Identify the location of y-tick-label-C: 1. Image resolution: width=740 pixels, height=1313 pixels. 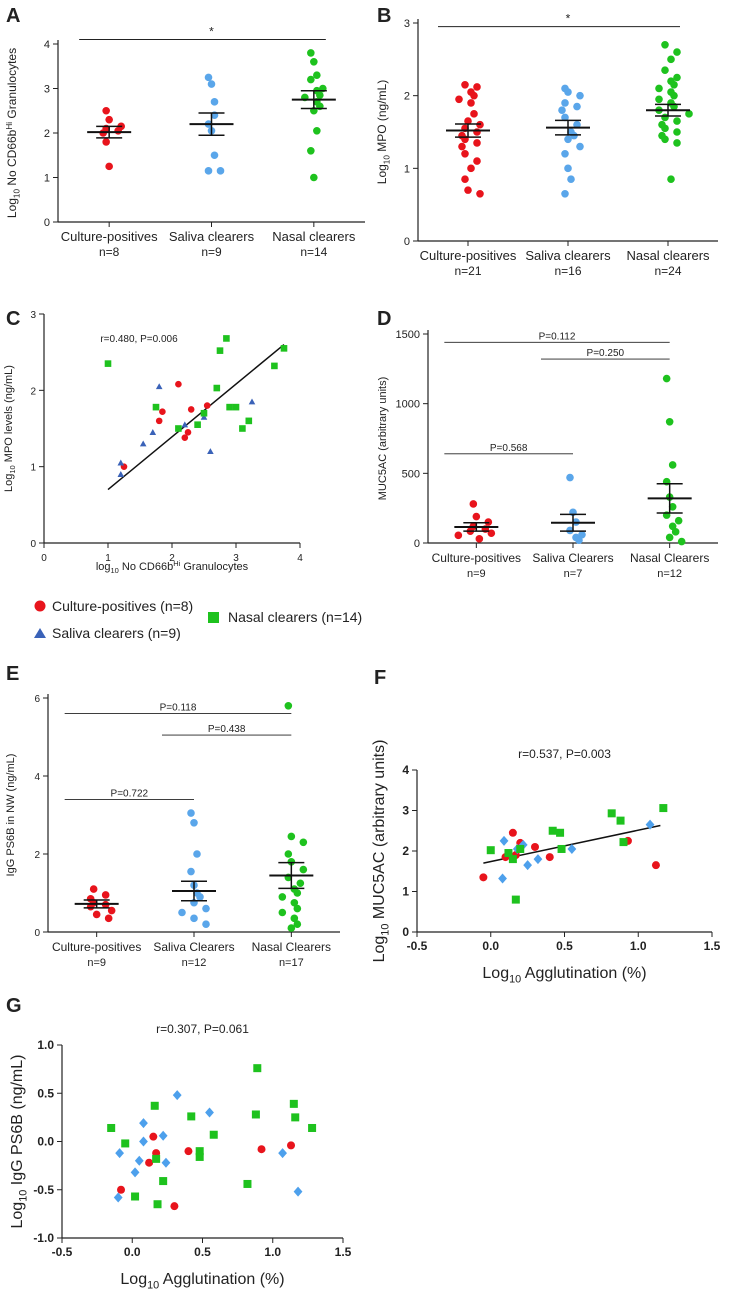
(33, 468).